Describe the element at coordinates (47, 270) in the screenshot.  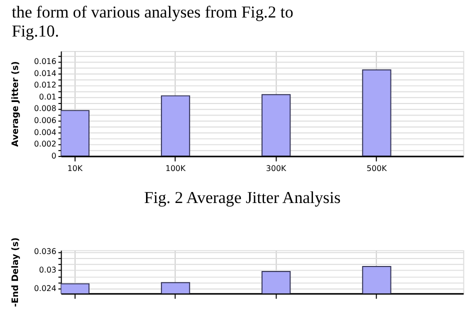
I see `y-tick-label: 0.03` at that location.